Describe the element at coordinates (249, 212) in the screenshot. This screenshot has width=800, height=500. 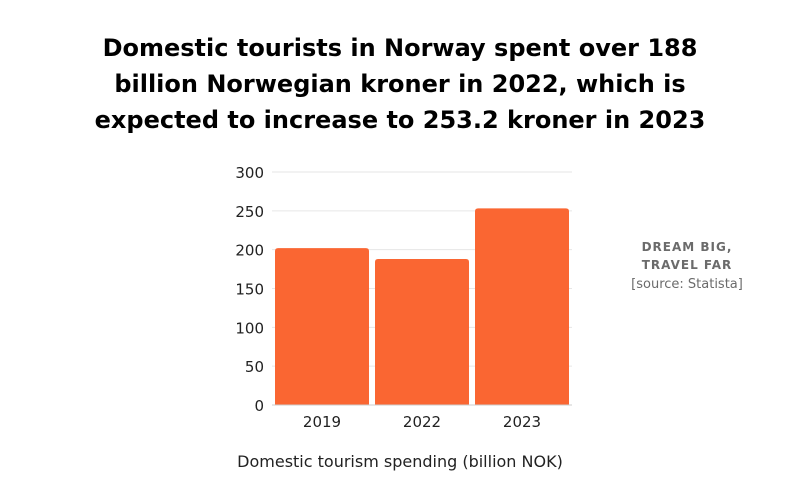
I see `y-tick-label: 250` at that location.